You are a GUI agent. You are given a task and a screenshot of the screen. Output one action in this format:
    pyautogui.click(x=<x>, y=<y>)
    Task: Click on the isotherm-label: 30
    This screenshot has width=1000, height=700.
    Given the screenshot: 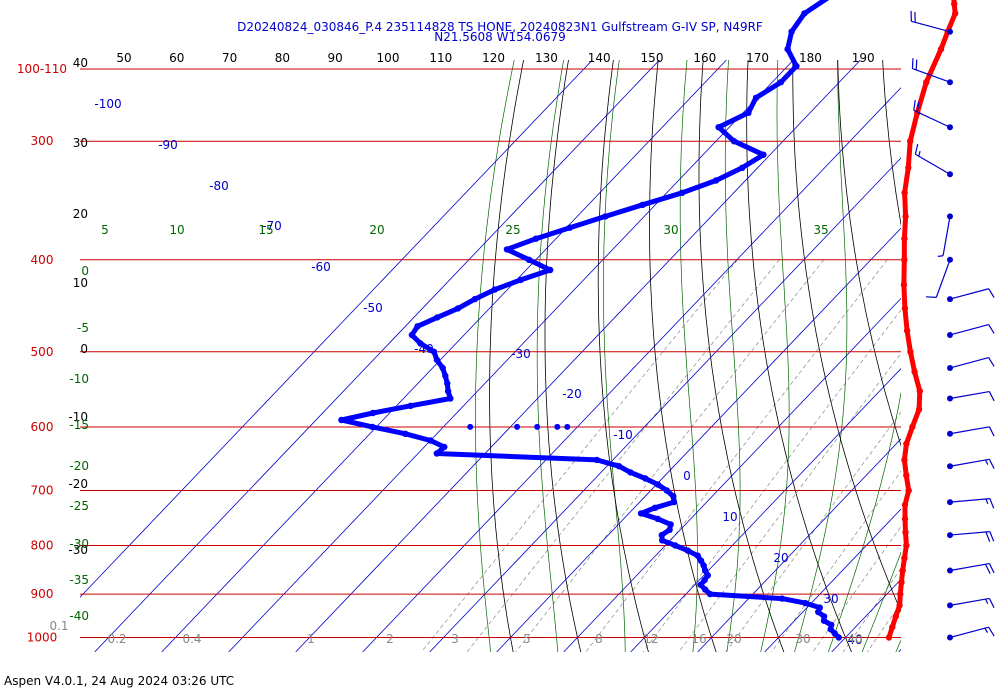 What is the action you would take?
    pyautogui.click(x=830, y=599)
    